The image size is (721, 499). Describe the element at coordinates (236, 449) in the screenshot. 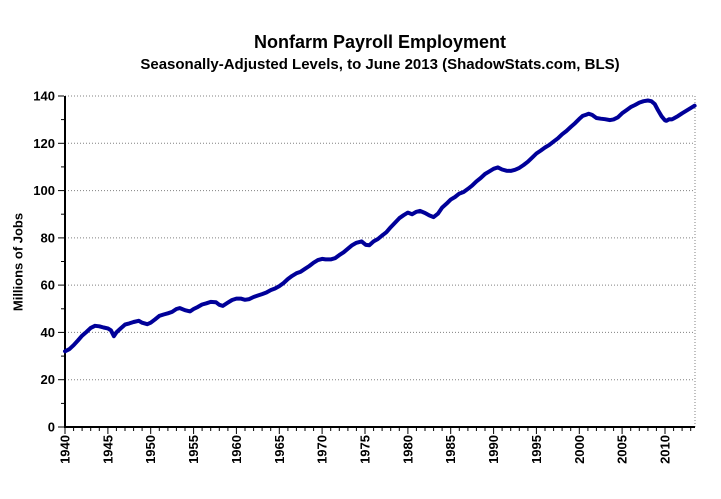

I see `x-tick-label: 1960` at that location.